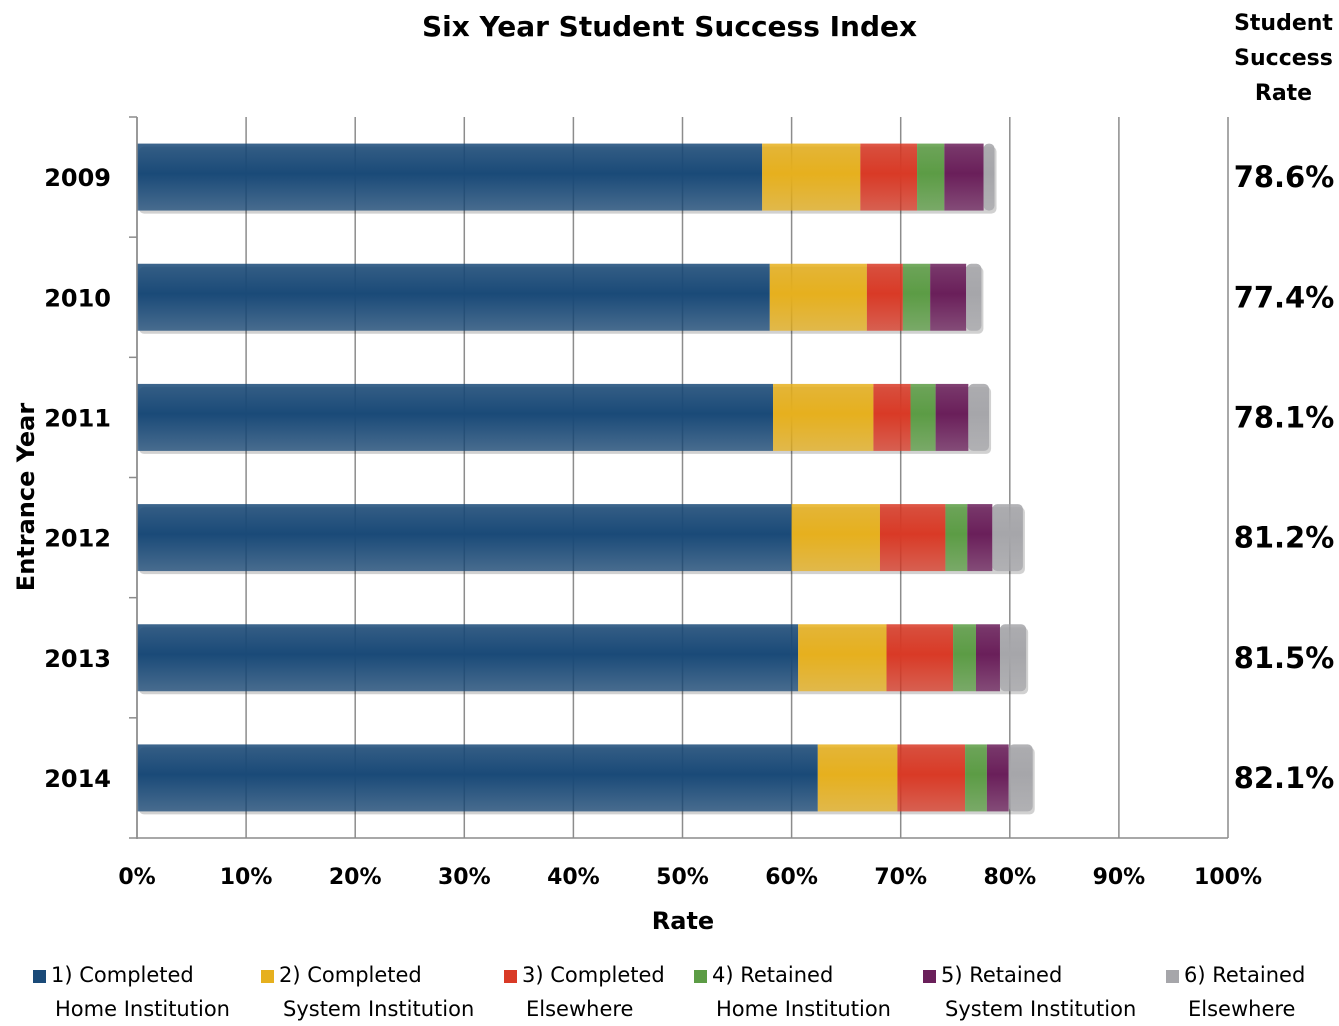 Image resolution: width=1339 pixels, height=1026 pixels. What do you see at coordinates (1284, 417) in the screenshot?
I see `success-rate-value: 78.1%` at bounding box center [1284, 417].